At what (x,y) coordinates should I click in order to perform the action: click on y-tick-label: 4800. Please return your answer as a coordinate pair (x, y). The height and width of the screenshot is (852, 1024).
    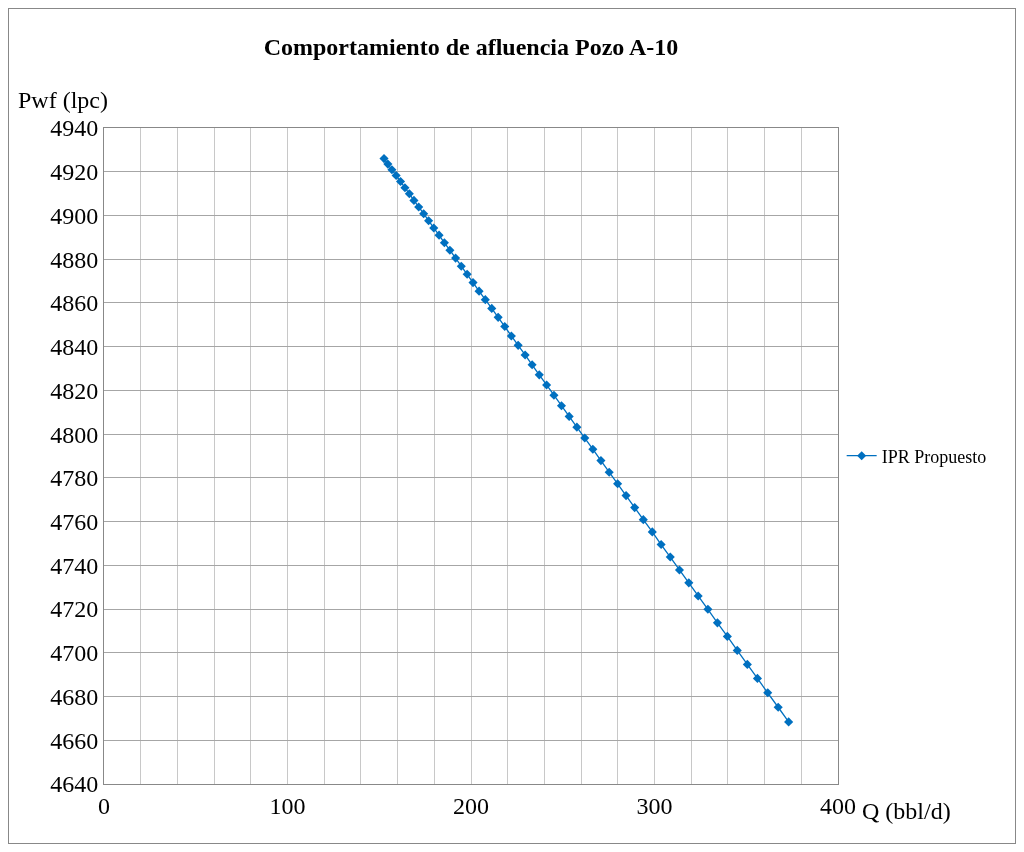
    Looking at the image, I should click on (74, 434).